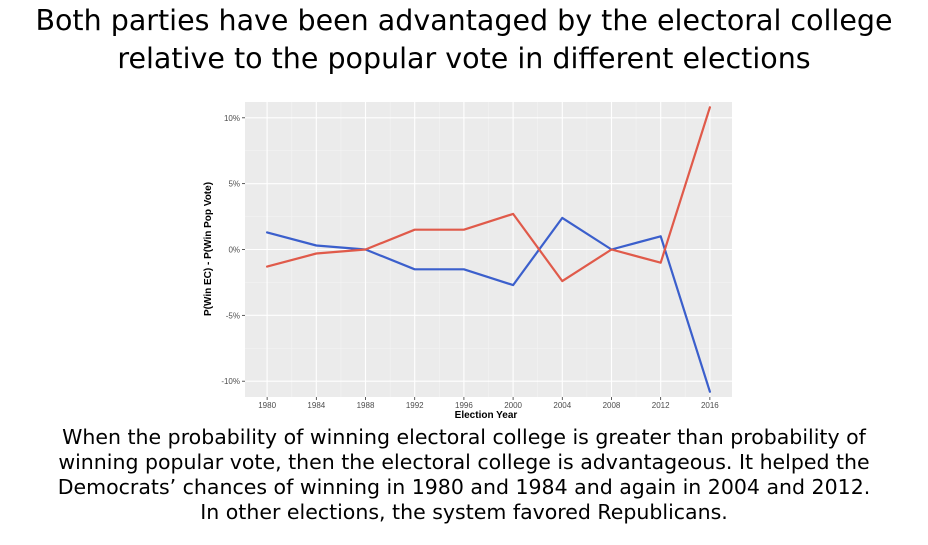 Image resolution: width=928 pixels, height=545 pixels. Describe the element at coordinates (232, 118) in the screenshot. I see `y-tick-label: 10%` at that location.